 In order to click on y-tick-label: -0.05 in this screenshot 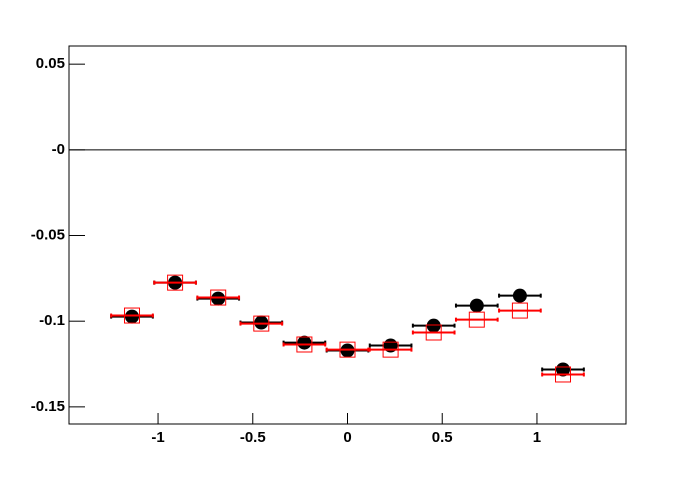, I will do `click(48, 234)`.